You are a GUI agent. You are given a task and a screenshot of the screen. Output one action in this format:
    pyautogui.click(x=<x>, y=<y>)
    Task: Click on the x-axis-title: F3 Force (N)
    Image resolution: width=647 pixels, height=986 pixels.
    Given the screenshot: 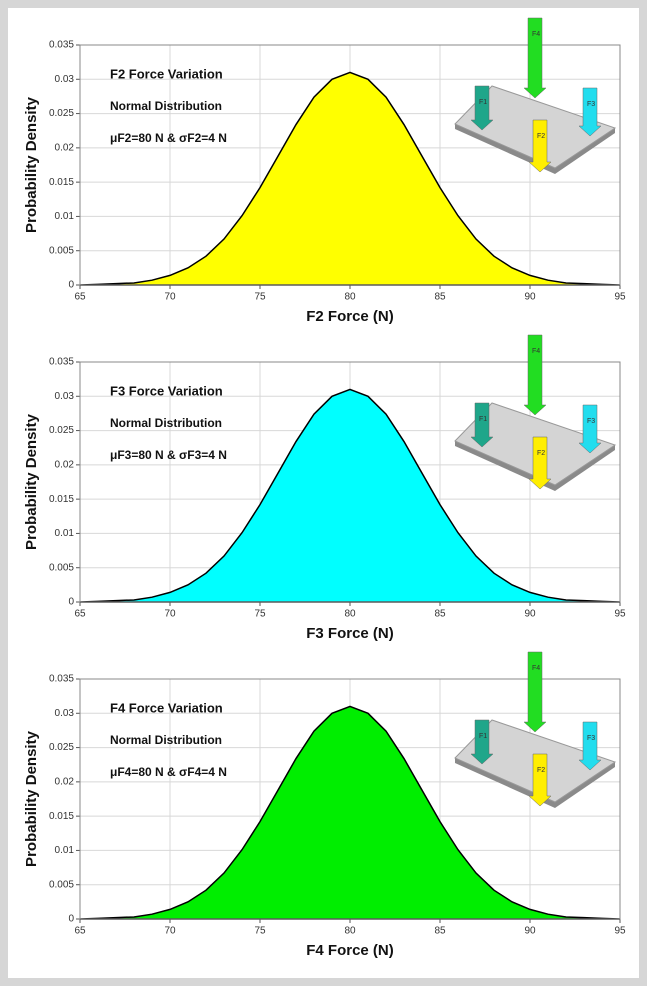 What is the action you would take?
    pyautogui.click(x=350, y=633)
    